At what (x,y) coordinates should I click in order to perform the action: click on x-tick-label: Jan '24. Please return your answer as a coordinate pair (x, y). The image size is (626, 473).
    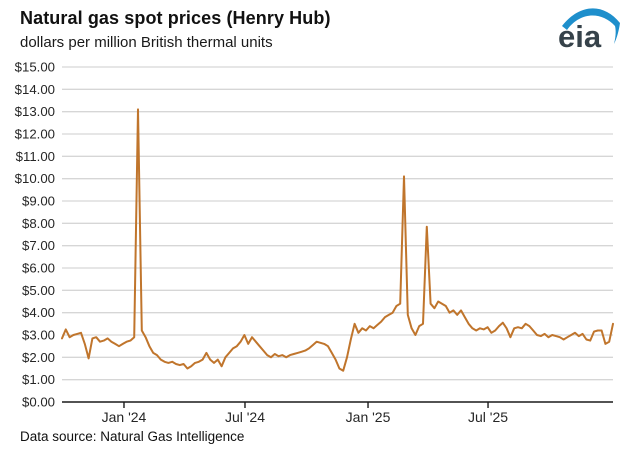
    Looking at the image, I should click on (124, 417).